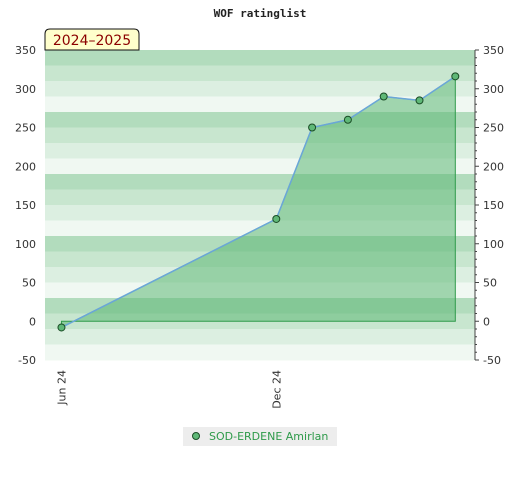 The image size is (520, 480). I want to click on legend-box, so click(260, 436).